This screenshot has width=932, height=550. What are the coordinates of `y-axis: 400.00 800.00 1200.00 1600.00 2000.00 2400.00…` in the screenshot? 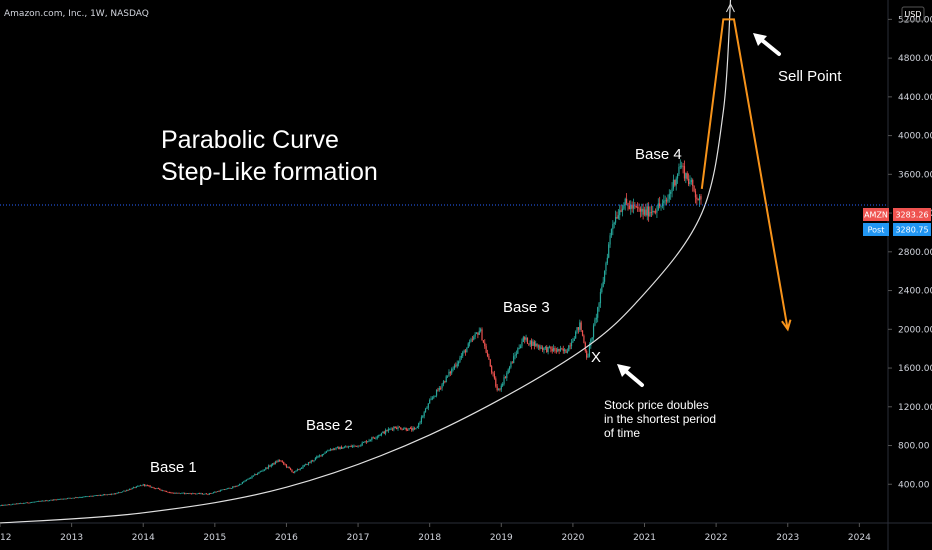 It's located at (910, 252).